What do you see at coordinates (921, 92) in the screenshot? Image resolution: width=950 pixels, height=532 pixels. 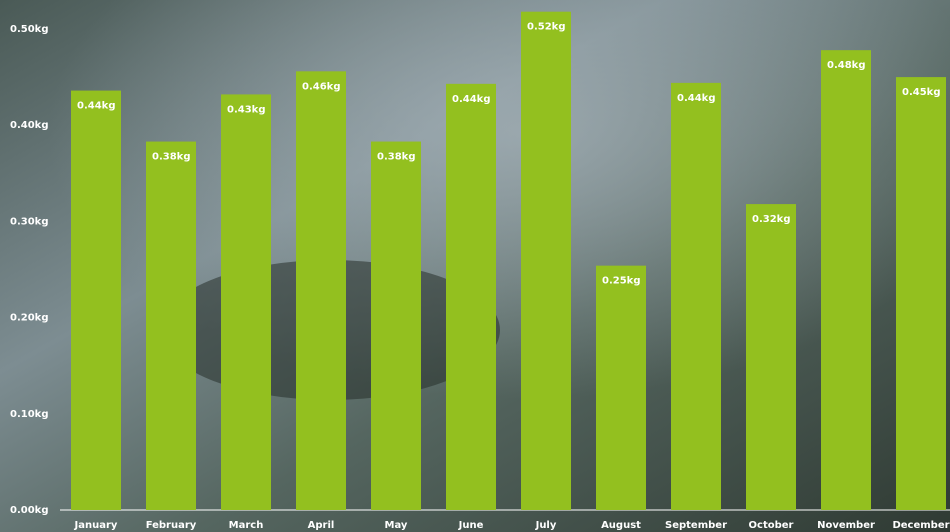 I see `value-label: 0.45kg` at bounding box center [921, 92].